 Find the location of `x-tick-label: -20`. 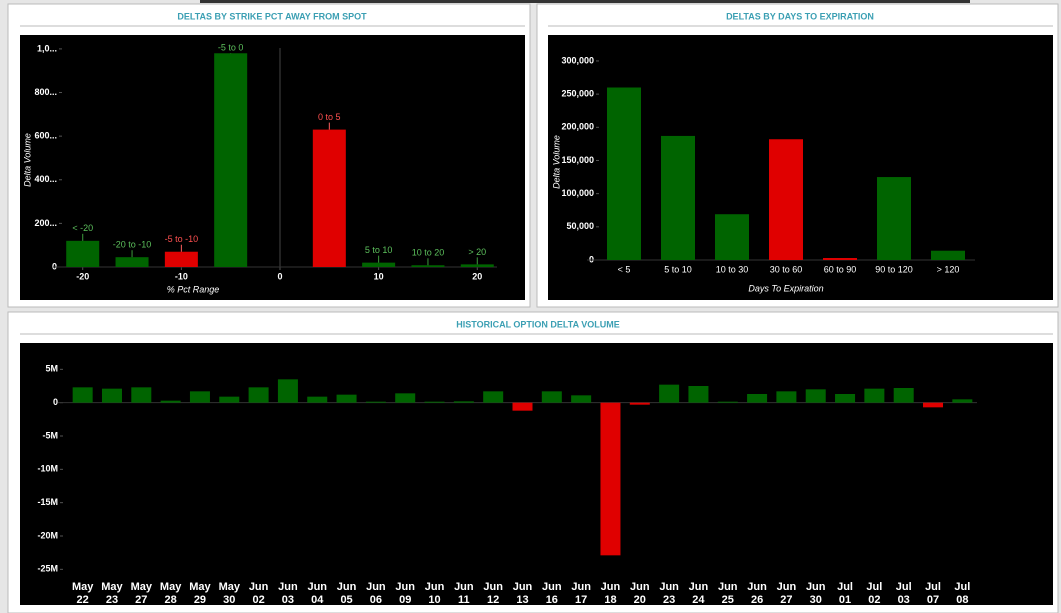

x-tick-label: -20 is located at coordinates (82, 276).